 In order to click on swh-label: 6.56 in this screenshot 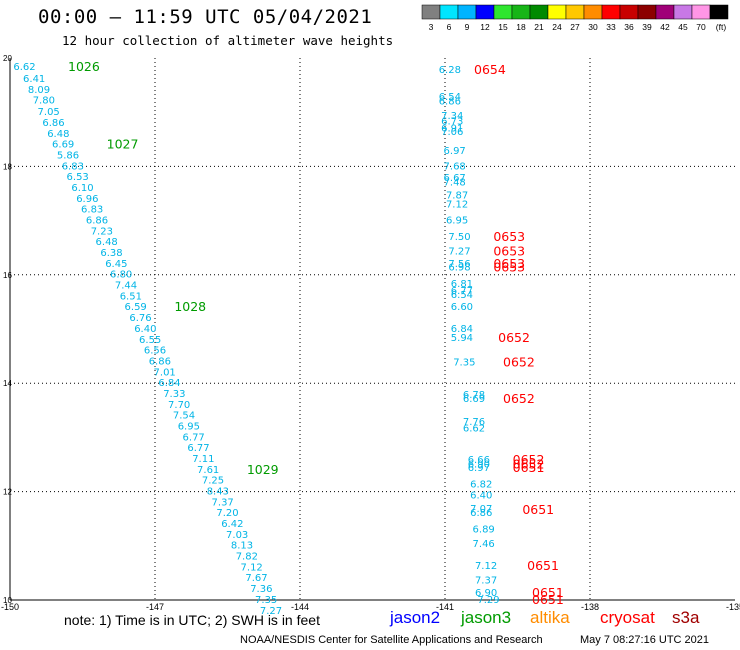, I will do `click(155, 351)`.